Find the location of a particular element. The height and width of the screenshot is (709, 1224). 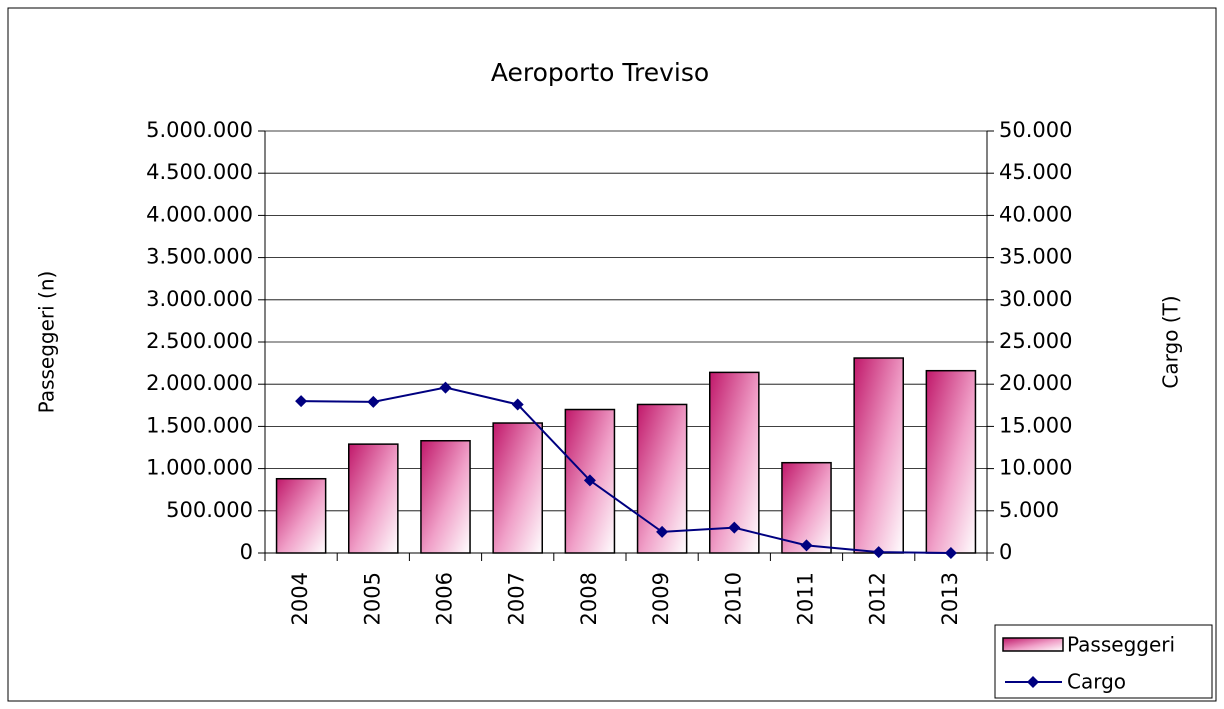

chart-title: Aeroporto Treviso is located at coordinates (600, 72).